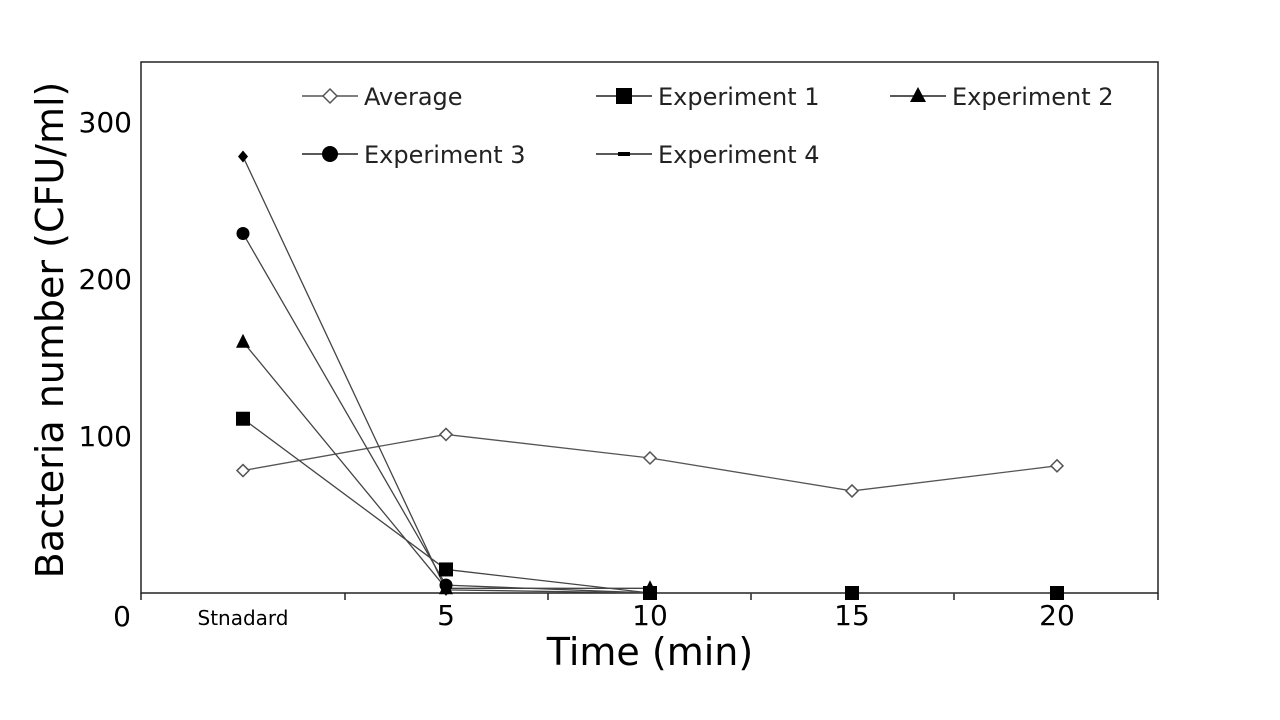 This screenshot has width=1280, height=720. I want to click on legend-label: Experiment 2, so click(1033, 97).